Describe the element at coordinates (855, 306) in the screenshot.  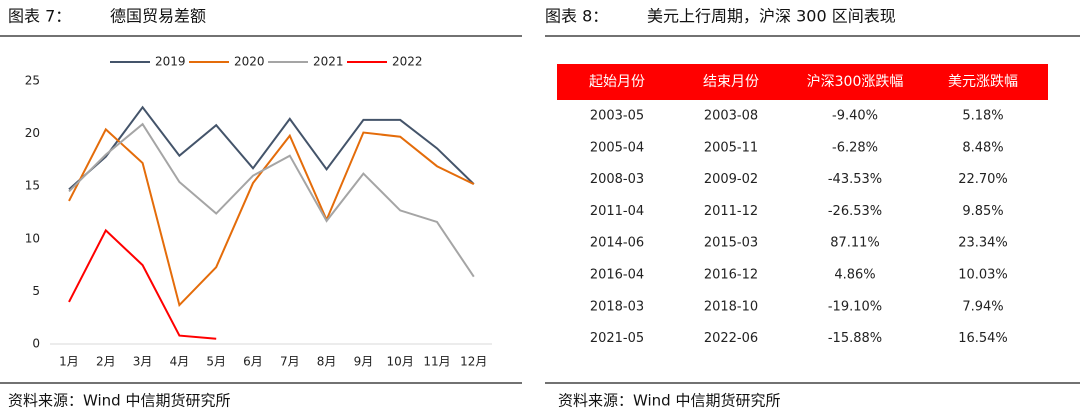
I see `table-cell: -19.10%` at that location.